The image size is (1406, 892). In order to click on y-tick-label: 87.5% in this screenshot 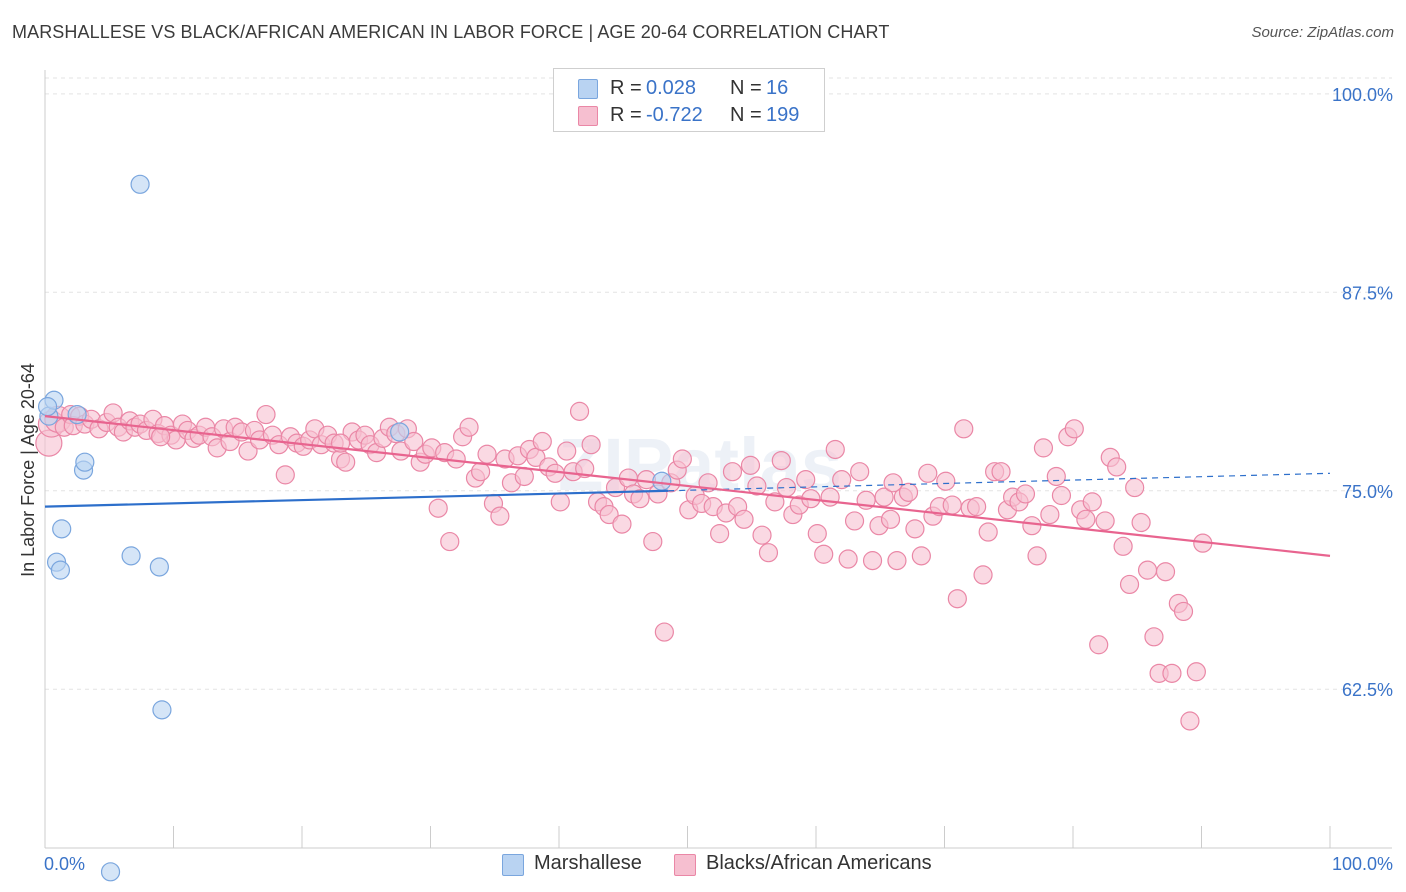, I will do `click(1367, 293)`.